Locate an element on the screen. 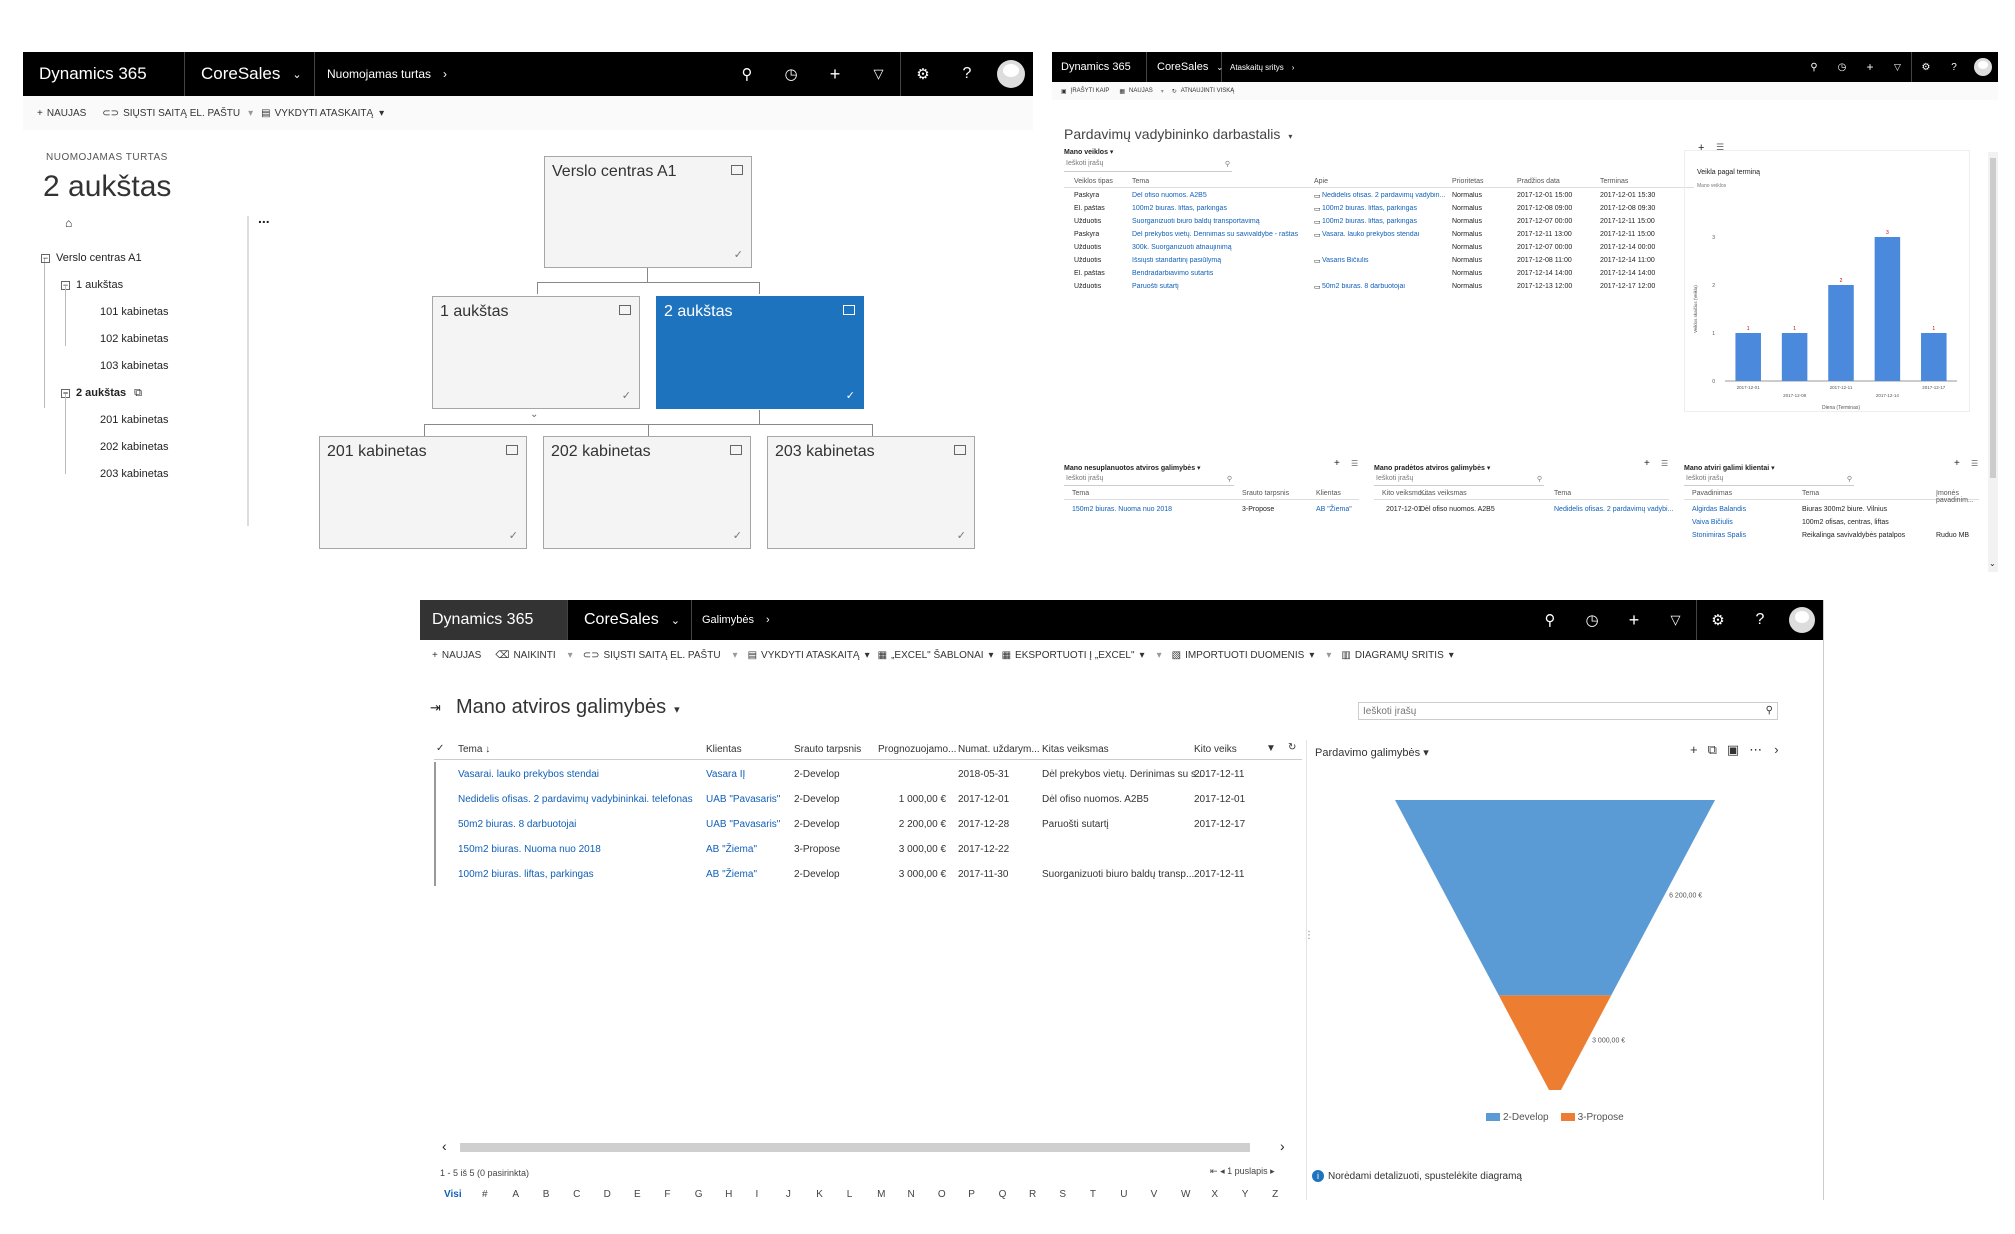  col-header-stage: Srauto tarpsnis is located at coordinates (828, 749).